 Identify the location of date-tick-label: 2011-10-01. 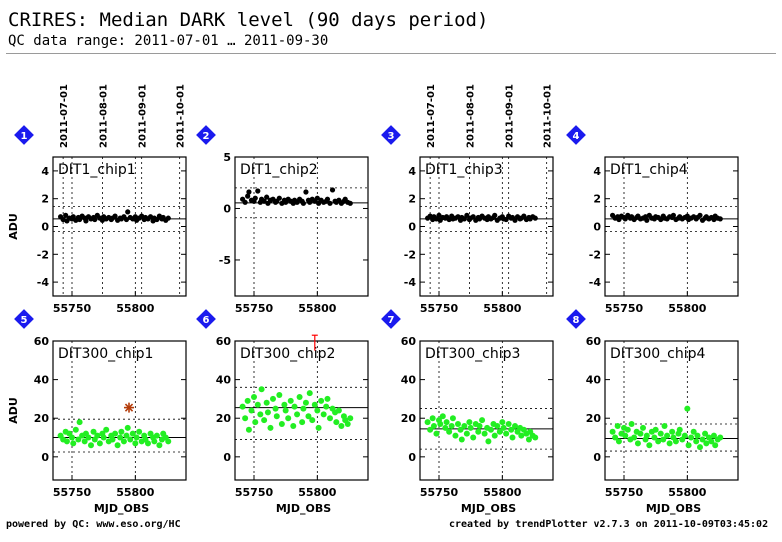
(181, 116).